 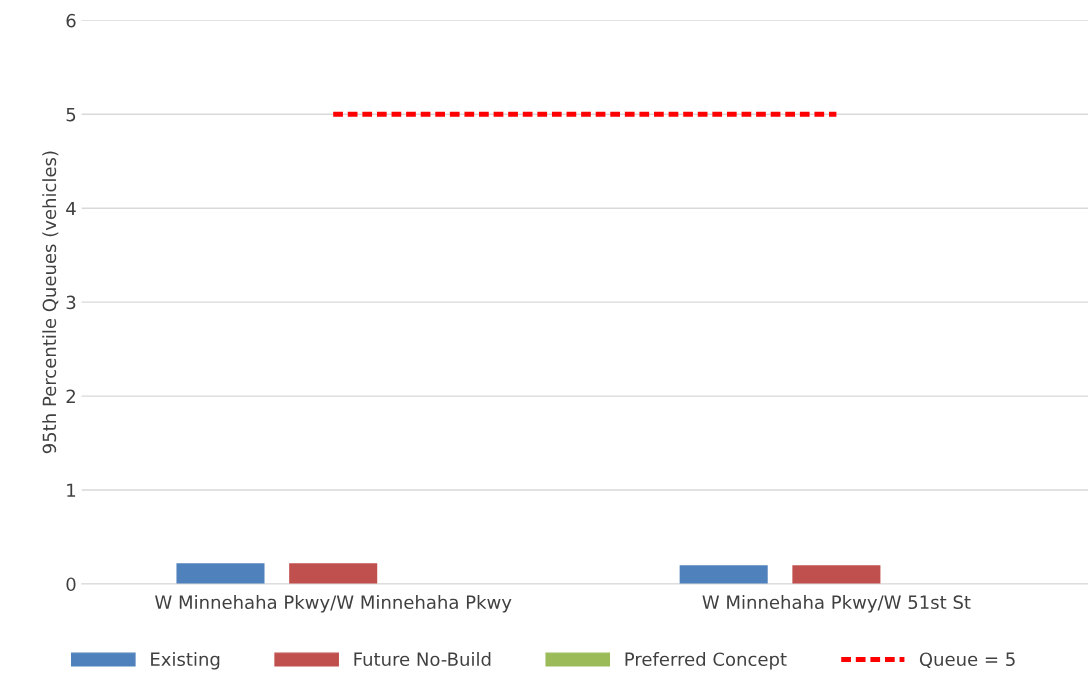 I want to click on legend-label: Queue = 5, so click(x=967, y=660).